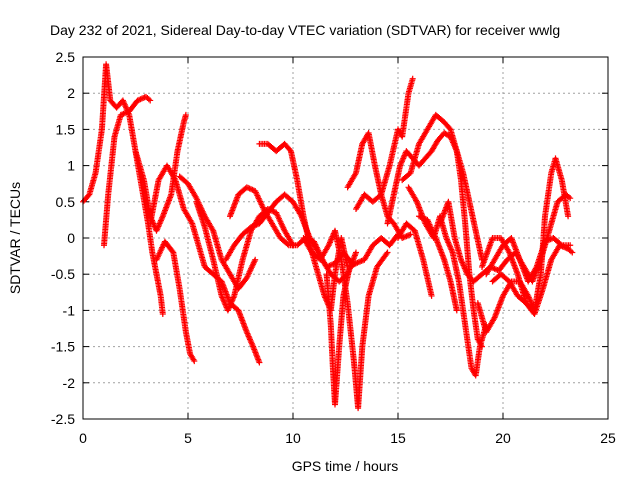  Describe the element at coordinates (608, 438) in the screenshot. I see `x-tick-label: 25` at that location.